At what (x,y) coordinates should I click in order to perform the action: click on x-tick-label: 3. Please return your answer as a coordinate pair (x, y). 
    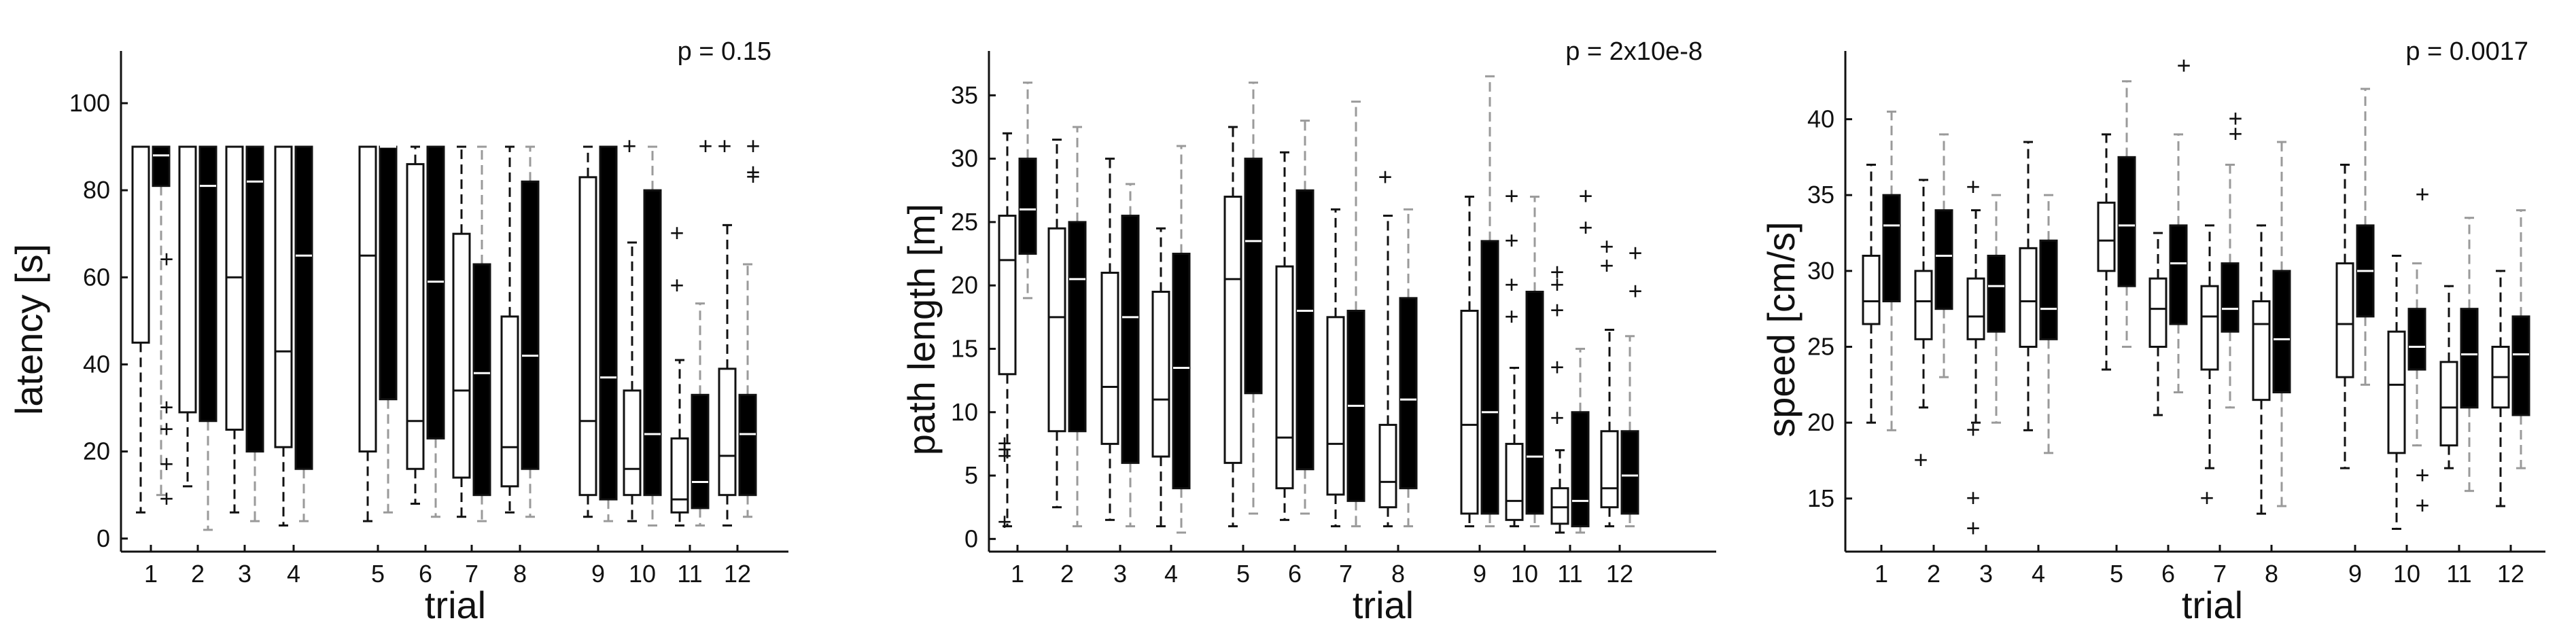
    Looking at the image, I should click on (1120, 574).